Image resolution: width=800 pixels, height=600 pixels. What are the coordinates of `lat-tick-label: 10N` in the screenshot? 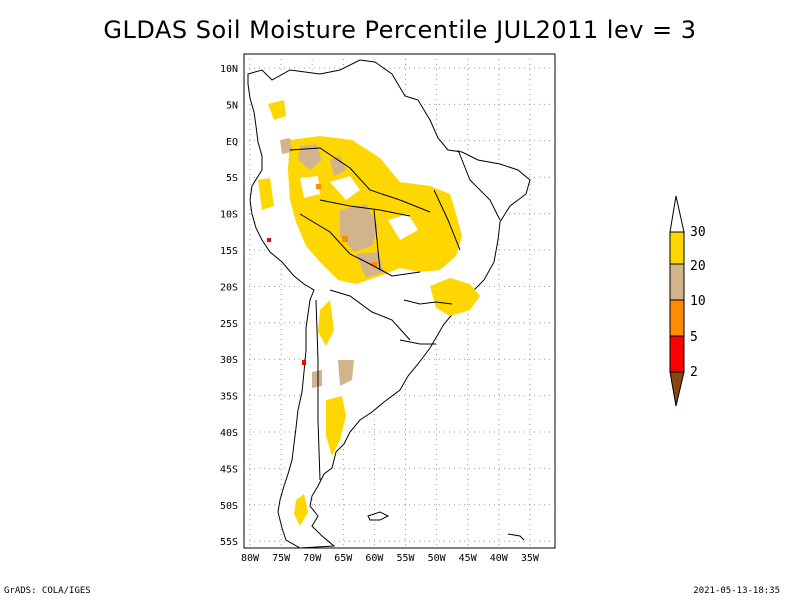 It's located at (229, 69).